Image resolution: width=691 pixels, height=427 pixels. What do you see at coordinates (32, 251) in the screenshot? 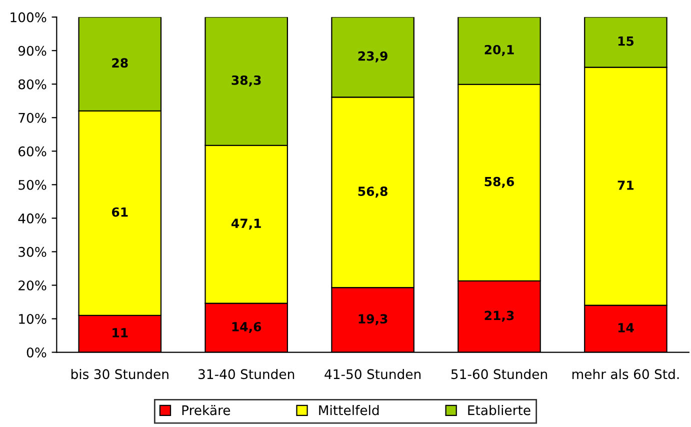
I see `y-tick-label: 30%` at bounding box center [32, 251].